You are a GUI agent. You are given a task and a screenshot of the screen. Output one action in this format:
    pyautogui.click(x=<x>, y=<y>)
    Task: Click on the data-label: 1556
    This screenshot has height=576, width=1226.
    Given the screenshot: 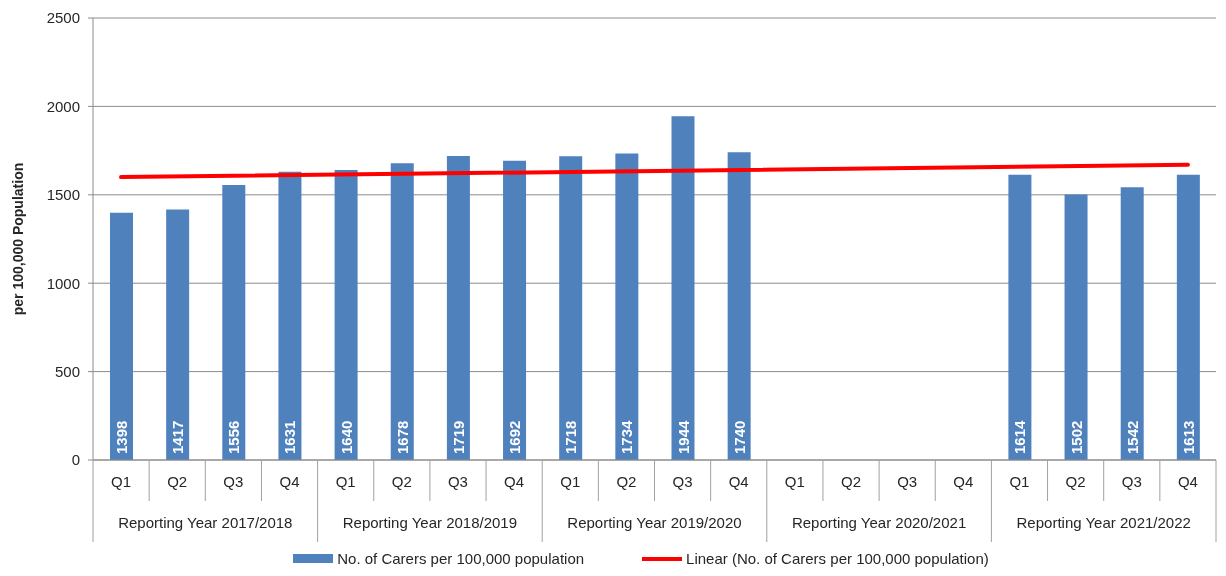 What is the action you would take?
    pyautogui.click(x=234, y=437)
    